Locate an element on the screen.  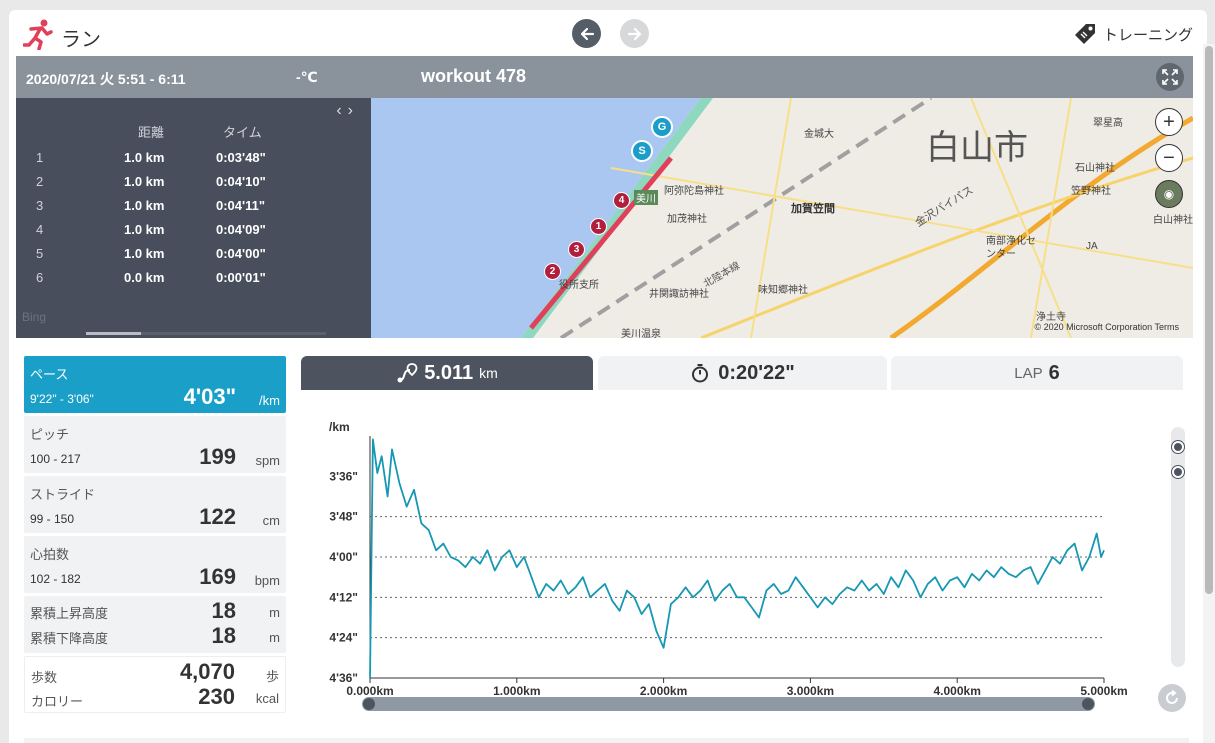
map-marker-lap: 4 is located at coordinates (621, 200).